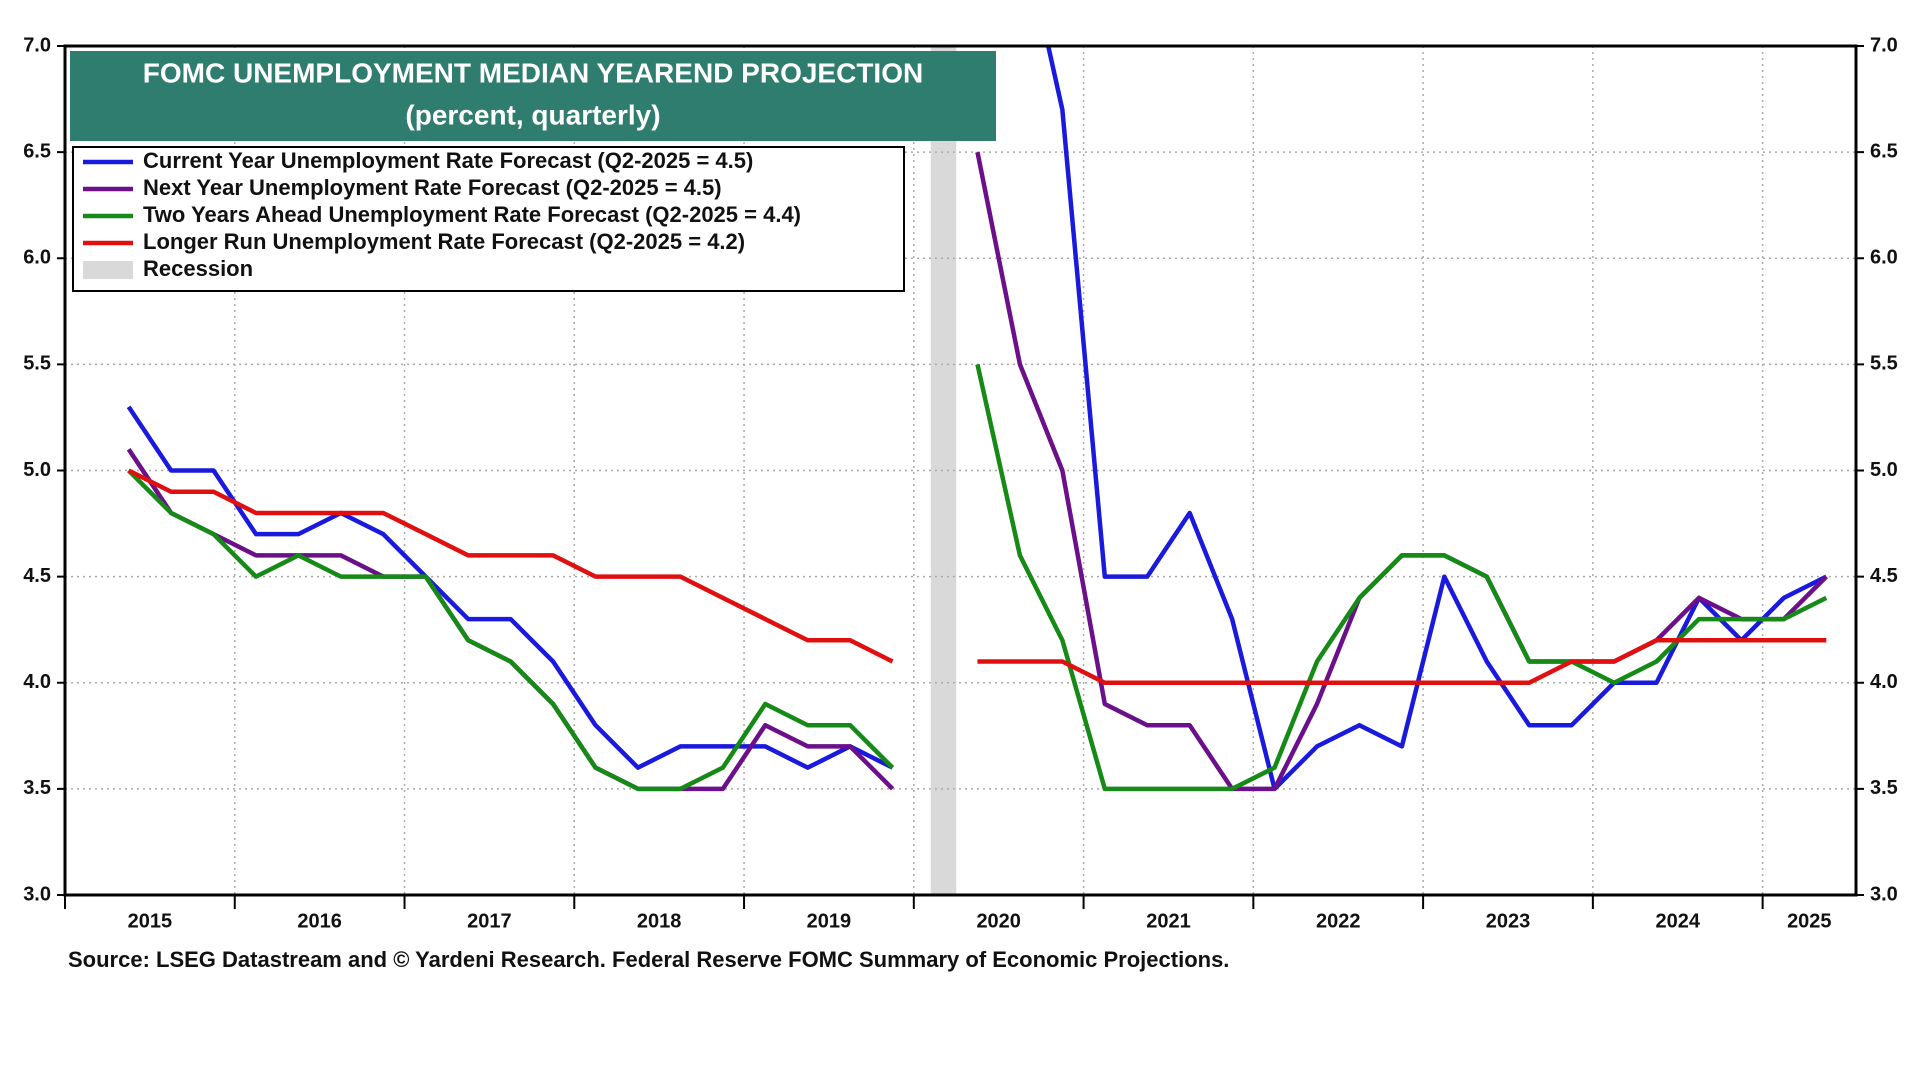 This screenshot has height=1080, width=1920. What do you see at coordinates (1884, 470) in the screenshot?
I see `y2-tick-label: 5.0` at bounding box center [1884, 470].